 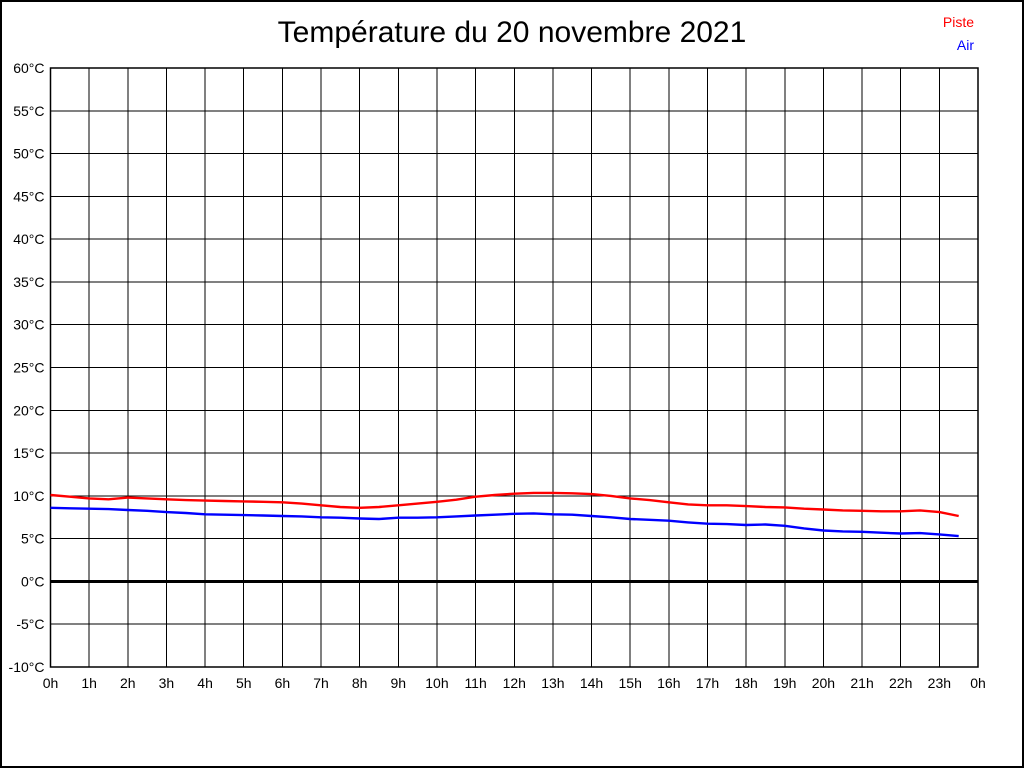 I want to click on y-axis-tick-label: -5°C, so click(x=30, y=624).